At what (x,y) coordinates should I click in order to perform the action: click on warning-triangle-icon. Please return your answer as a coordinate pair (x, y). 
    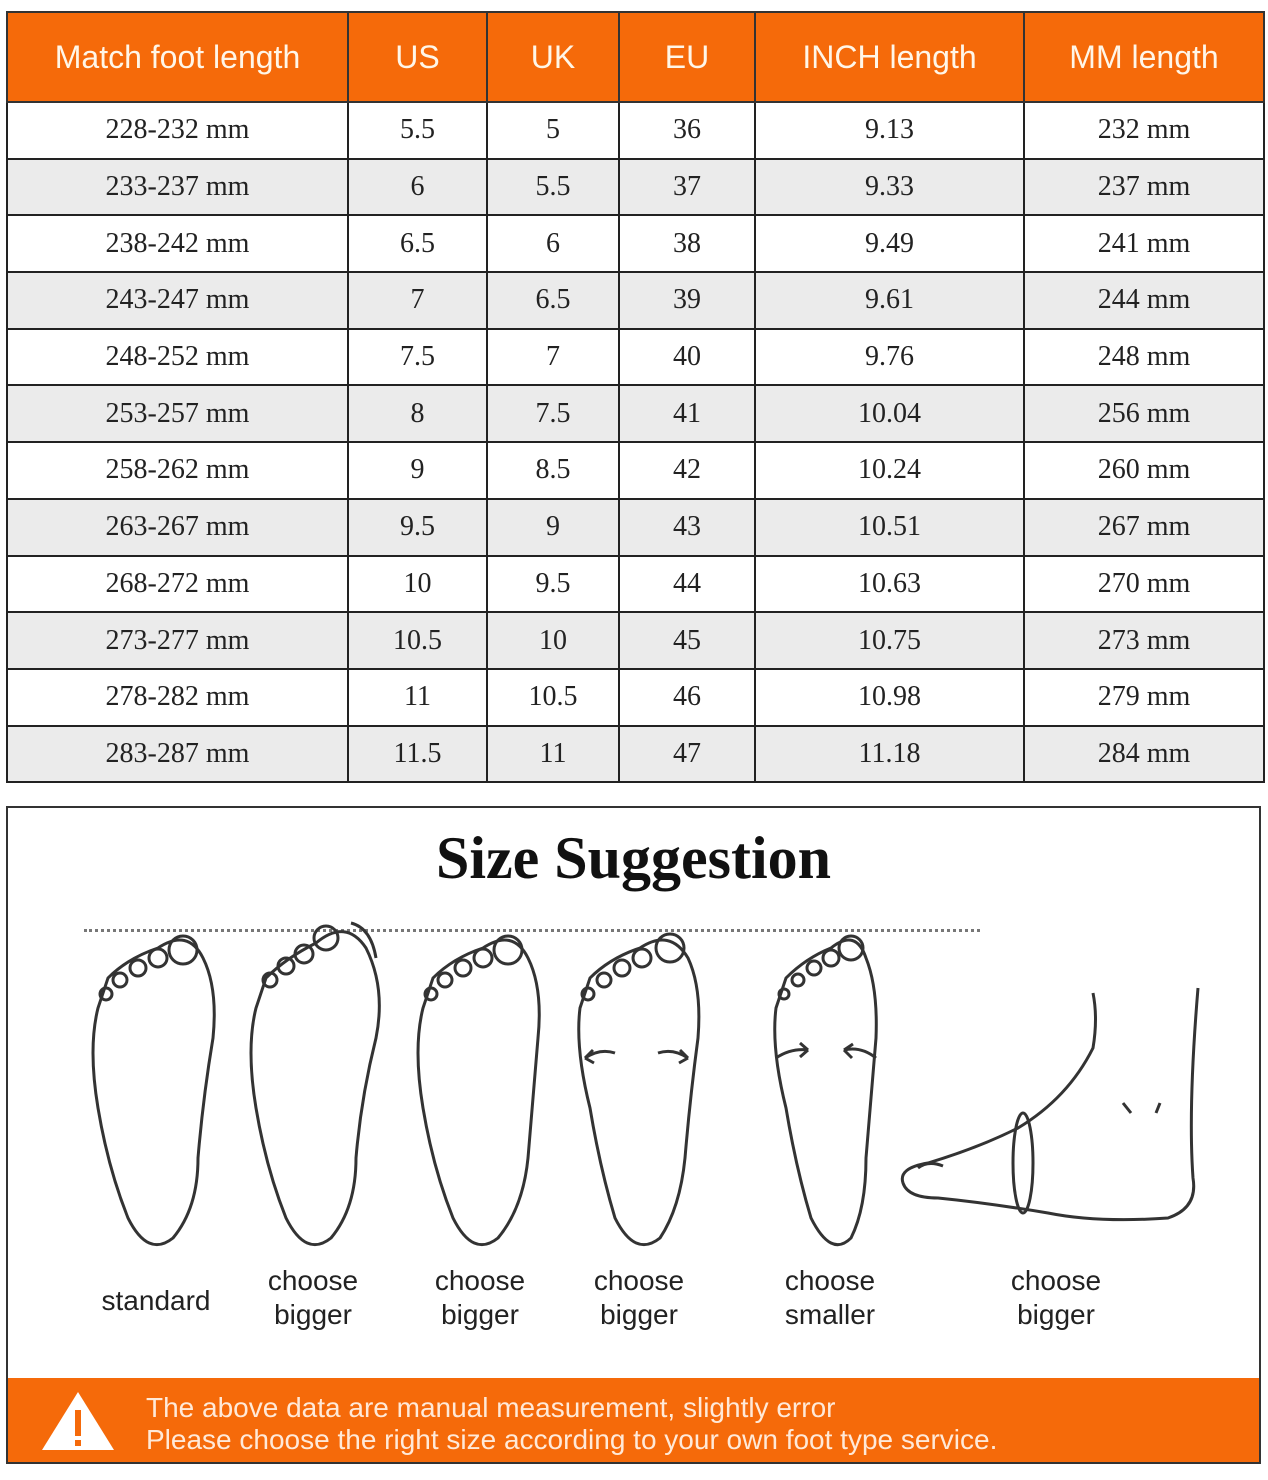
    Looking at the image, I should click on (78, 1421).